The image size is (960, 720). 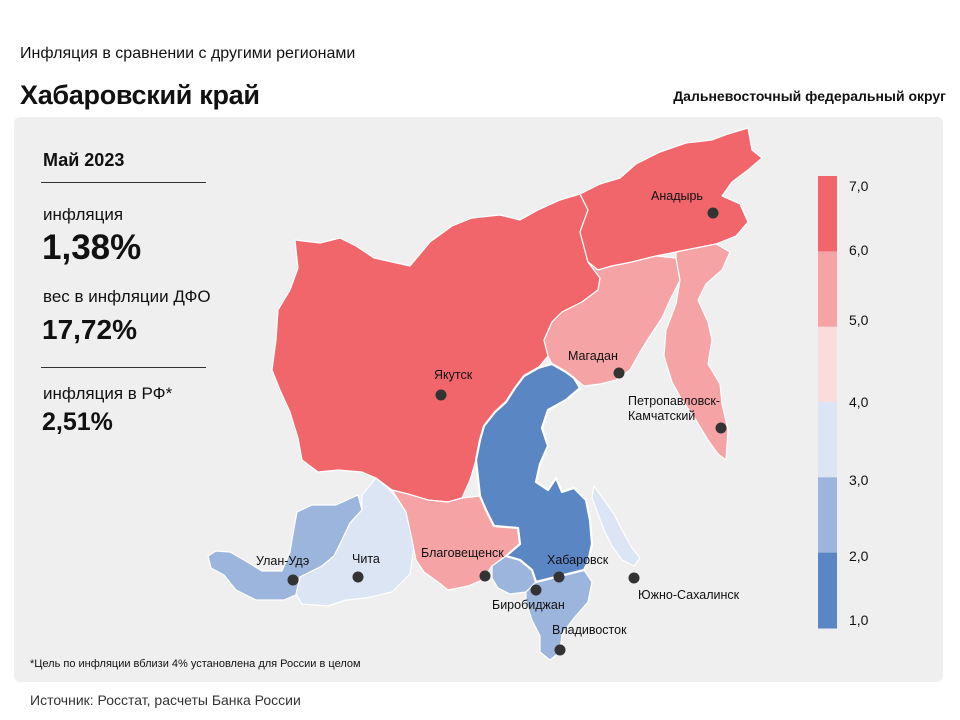 What do you see at coordinates (697, 352) in the screenshot?
I see `region-kamchatka` at bounding box center [697, 352].